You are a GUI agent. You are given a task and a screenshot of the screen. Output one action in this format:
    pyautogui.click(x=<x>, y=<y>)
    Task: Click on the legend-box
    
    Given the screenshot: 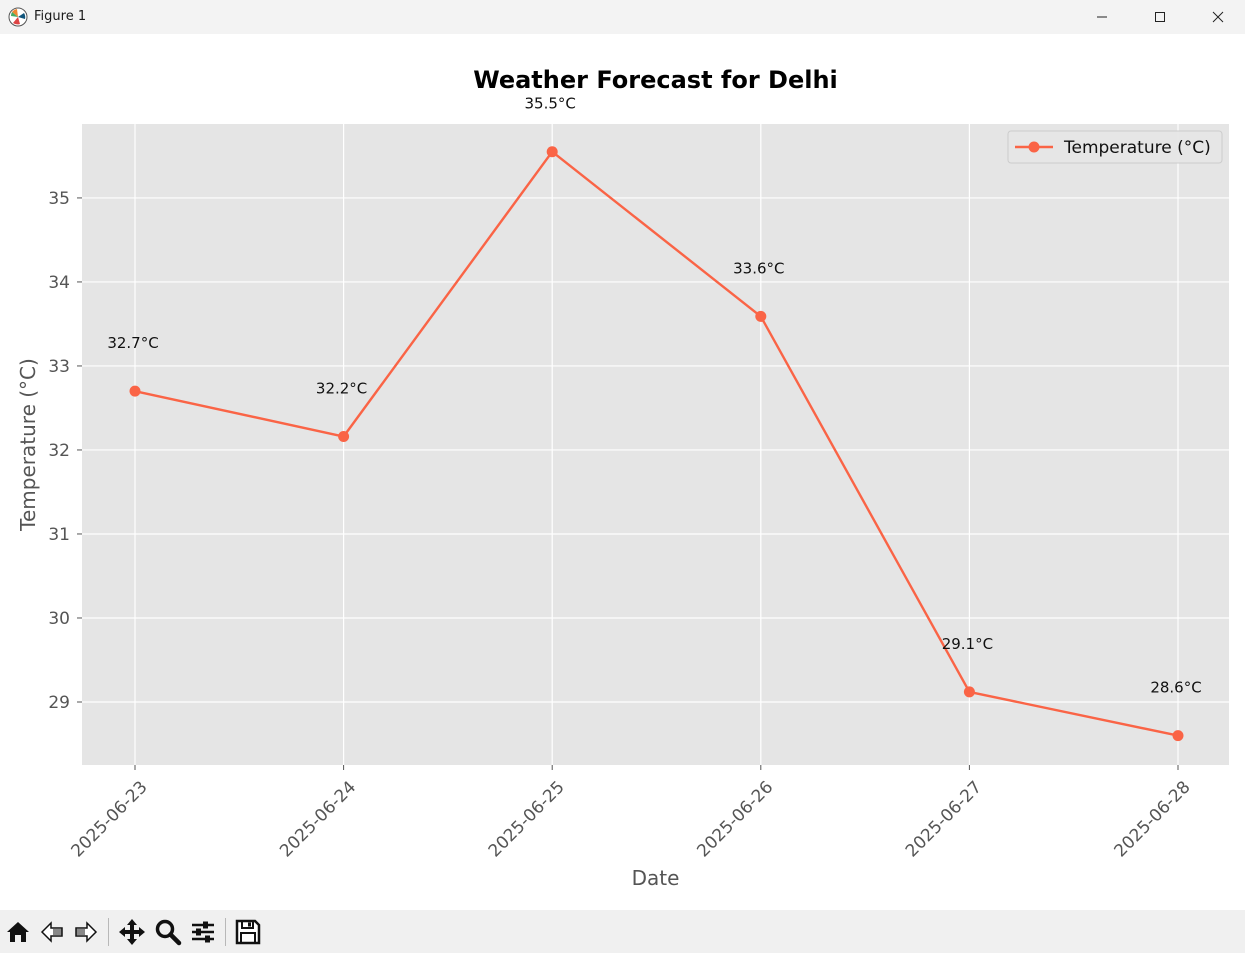 What is the action you would take?
    pyautogui.click(x=1115, y=147)
    